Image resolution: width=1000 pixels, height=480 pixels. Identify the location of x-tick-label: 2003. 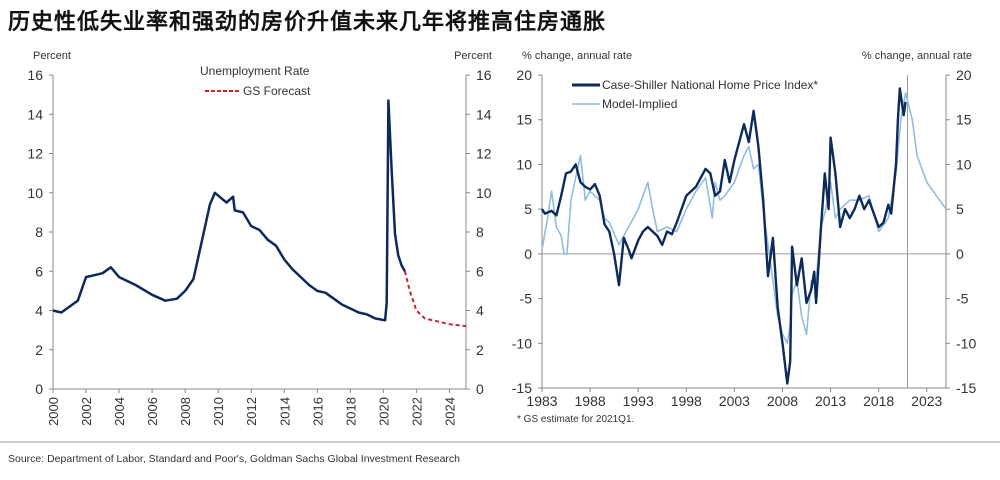
(734, 401).